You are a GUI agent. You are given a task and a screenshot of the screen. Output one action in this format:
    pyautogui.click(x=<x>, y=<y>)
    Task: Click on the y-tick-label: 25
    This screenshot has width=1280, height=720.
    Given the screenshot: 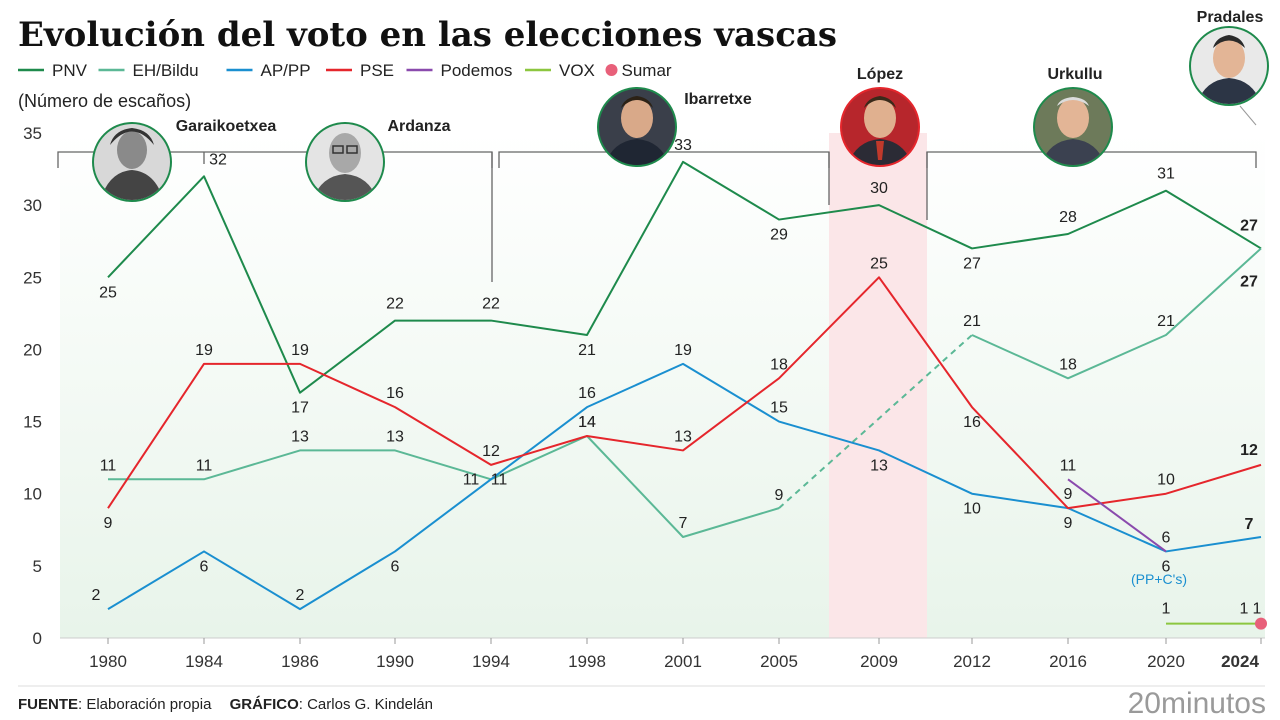 What is the action you would take?
    pyautogui.click(x=32, y=277)
    